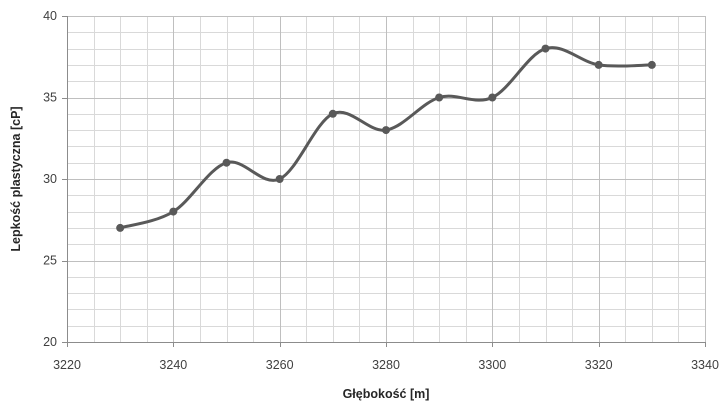  I want to click on x-tick-label: 3260, so click(280, 365).